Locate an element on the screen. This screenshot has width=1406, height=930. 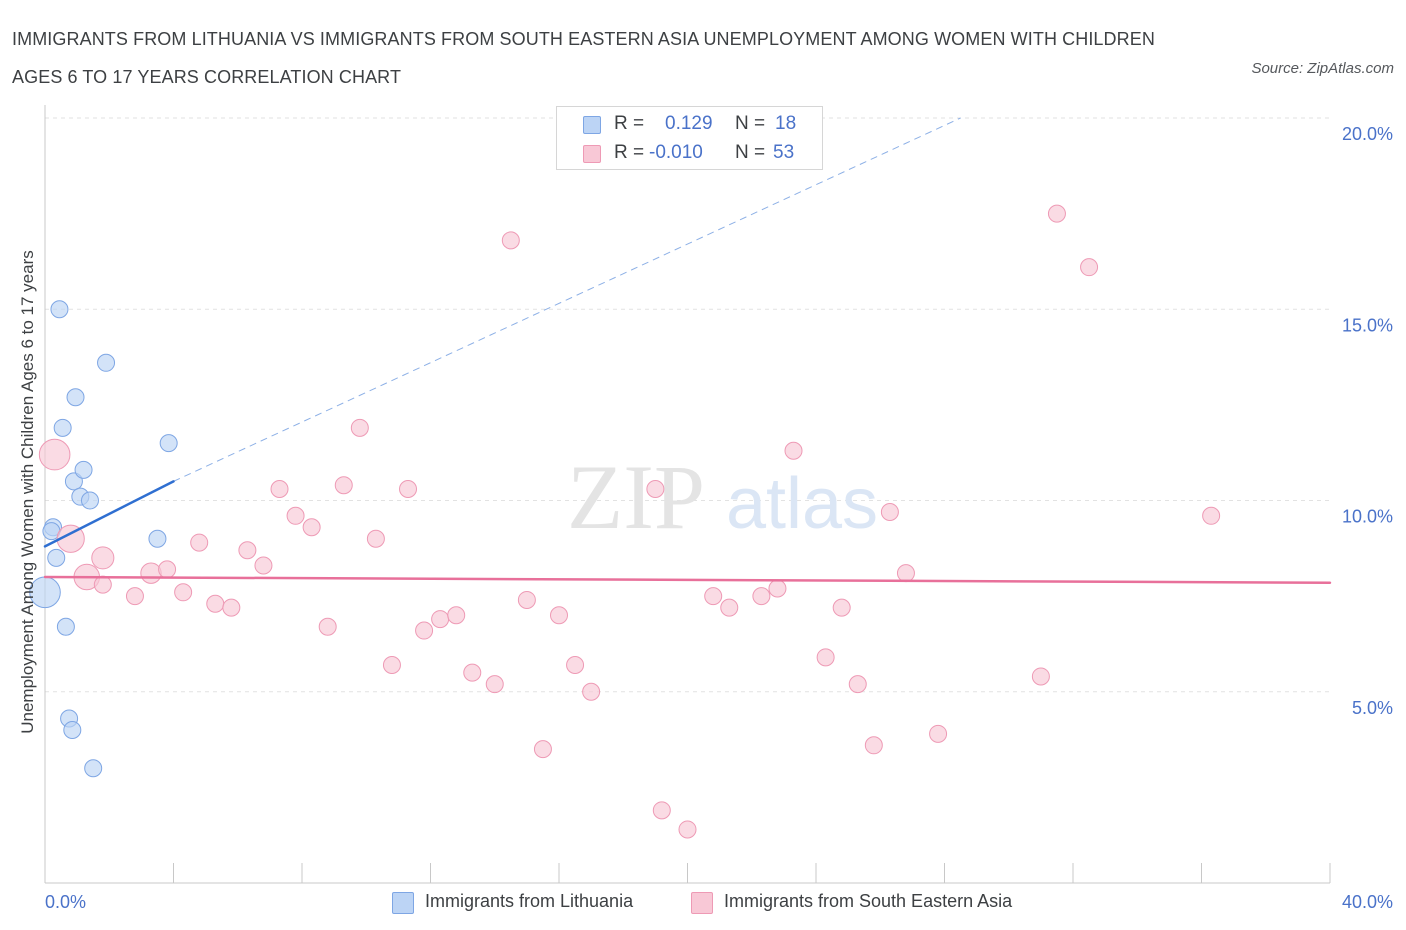
watermark-atlas: atlas is located at coordinates (802, 504).